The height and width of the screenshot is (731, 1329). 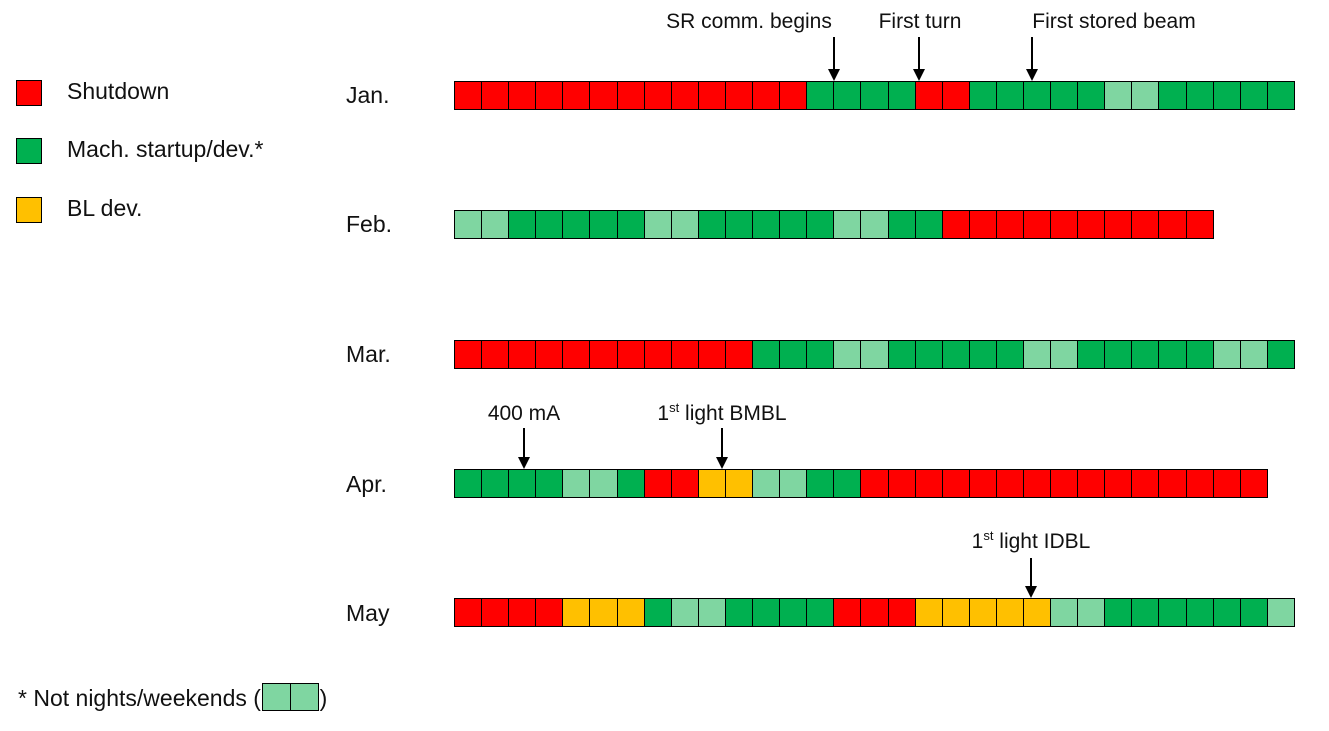 I want to click on annotation-first-turn: First turn, so click(x=920, y=21).